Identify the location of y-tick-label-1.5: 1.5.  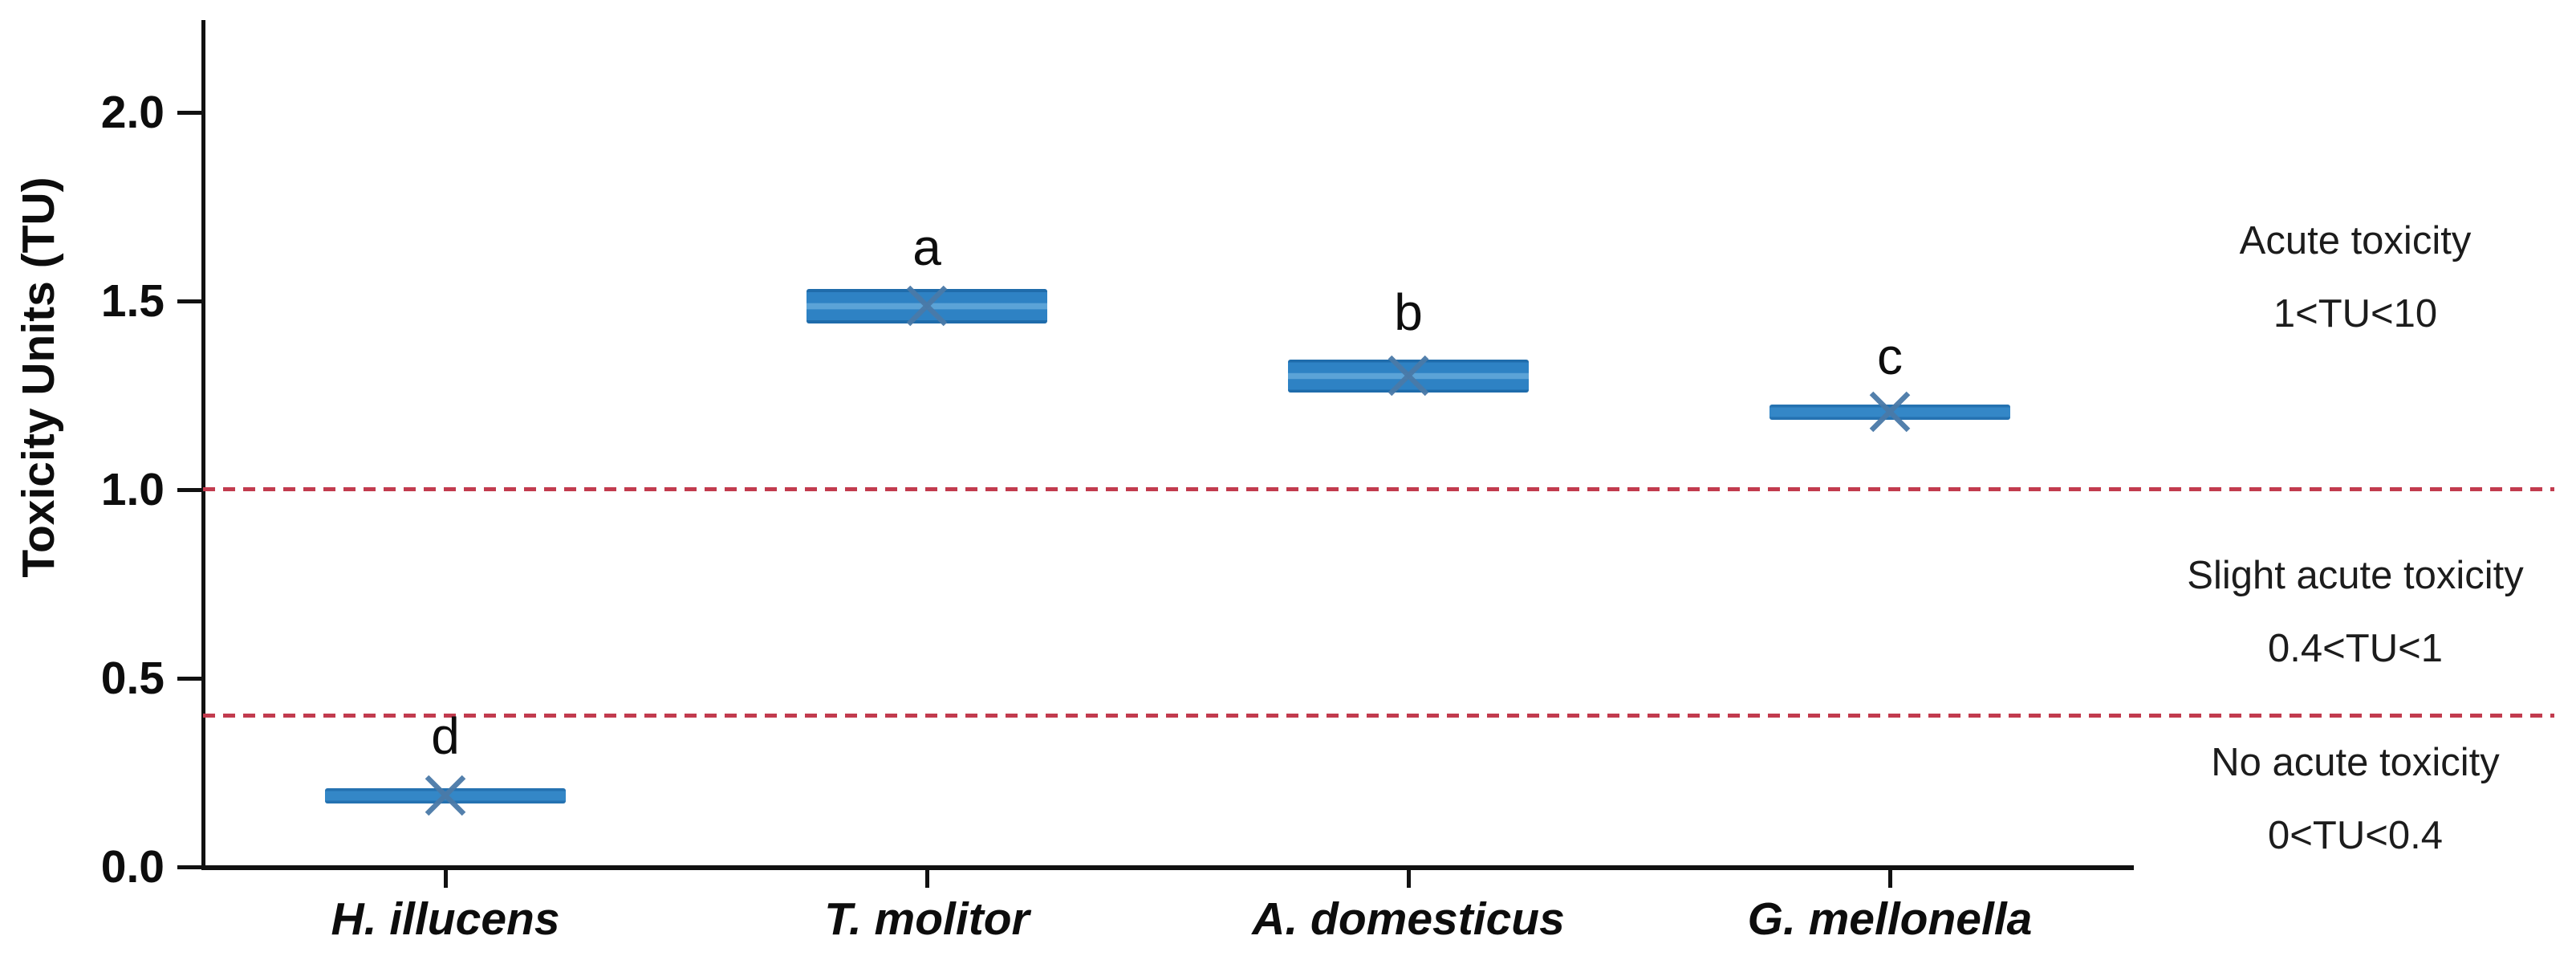
(132, 301).